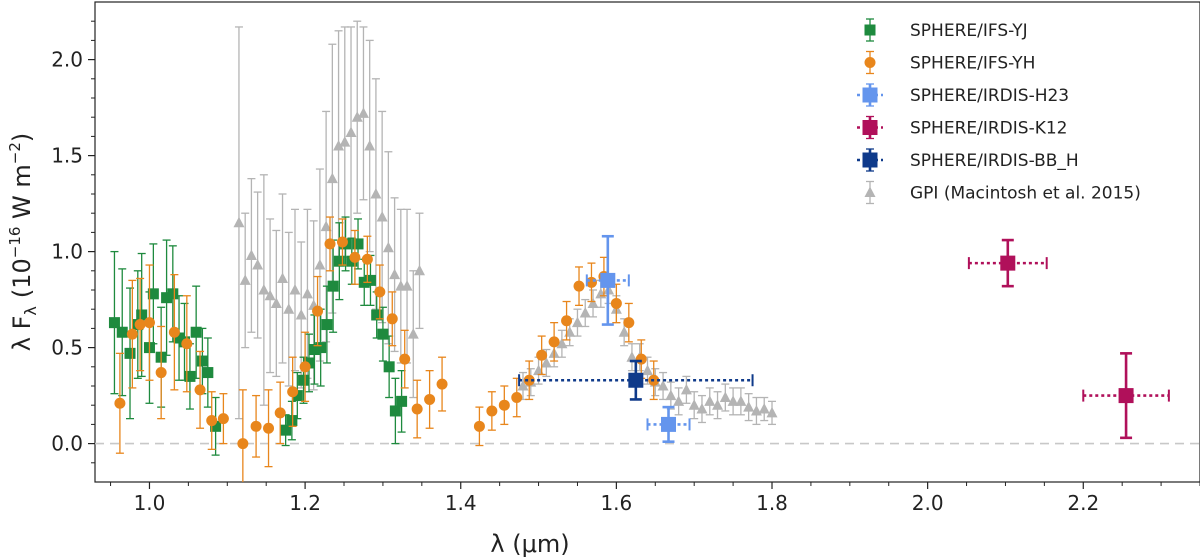  What do you see at coordinates (67, 348) in the screenshot?
I see `y-tick-label: 0.5` at bounding box center [67, 348].